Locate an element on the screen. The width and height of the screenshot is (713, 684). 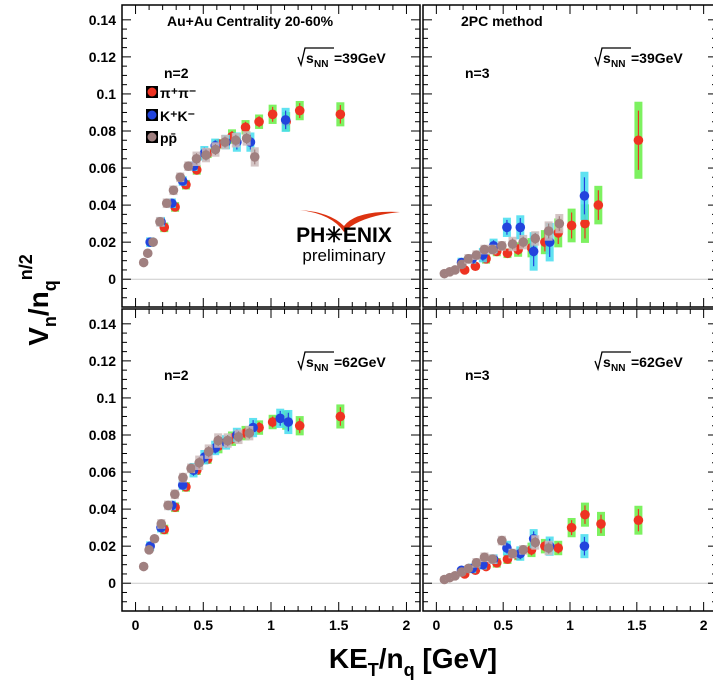
legend-entry-kaon: K⁺K⁻ is located at coordinates (170, 116).